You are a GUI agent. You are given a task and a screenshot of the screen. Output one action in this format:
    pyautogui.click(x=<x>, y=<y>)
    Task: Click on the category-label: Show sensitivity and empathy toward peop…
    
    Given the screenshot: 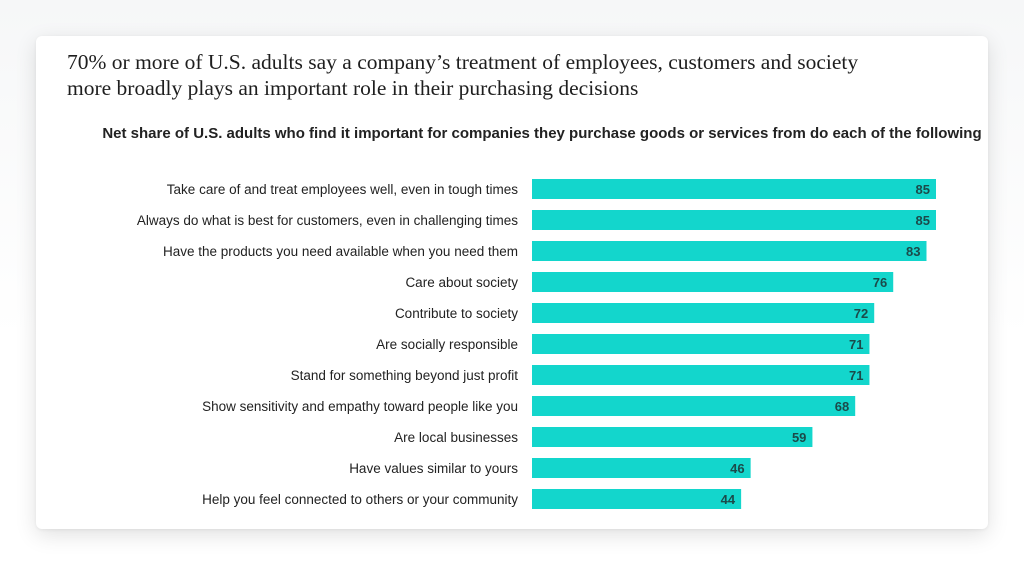 What is the action you would take?
    pyautogui.click(x=360, y=406)
    